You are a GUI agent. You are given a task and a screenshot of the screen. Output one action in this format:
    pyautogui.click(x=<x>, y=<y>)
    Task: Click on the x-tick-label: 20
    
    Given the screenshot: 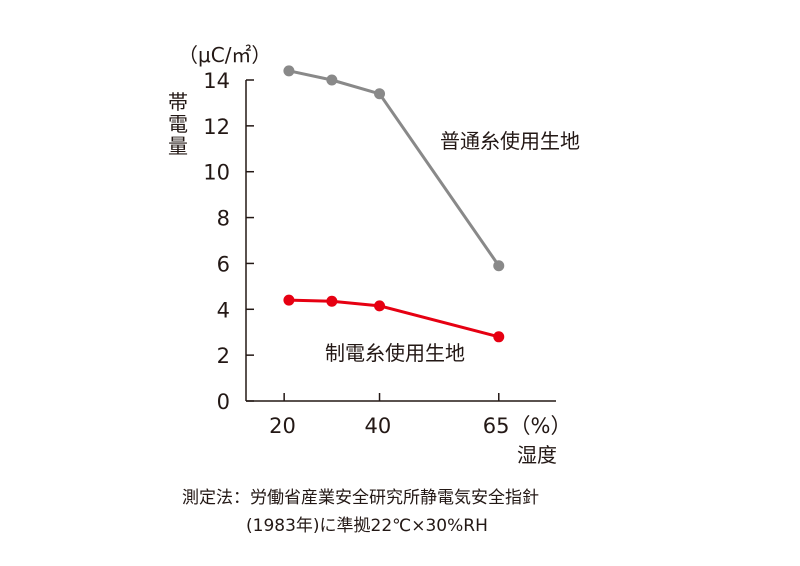 What is the action you would take?
    pyautogui.click(x=282, y=426)
    